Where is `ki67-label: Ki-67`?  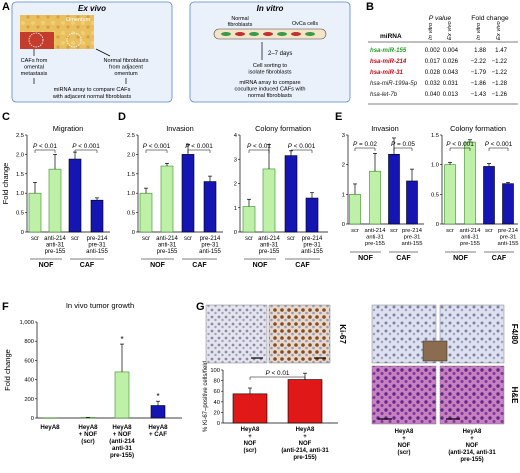 ki67-label: Ki-67 is located at coordinates (342, 334).